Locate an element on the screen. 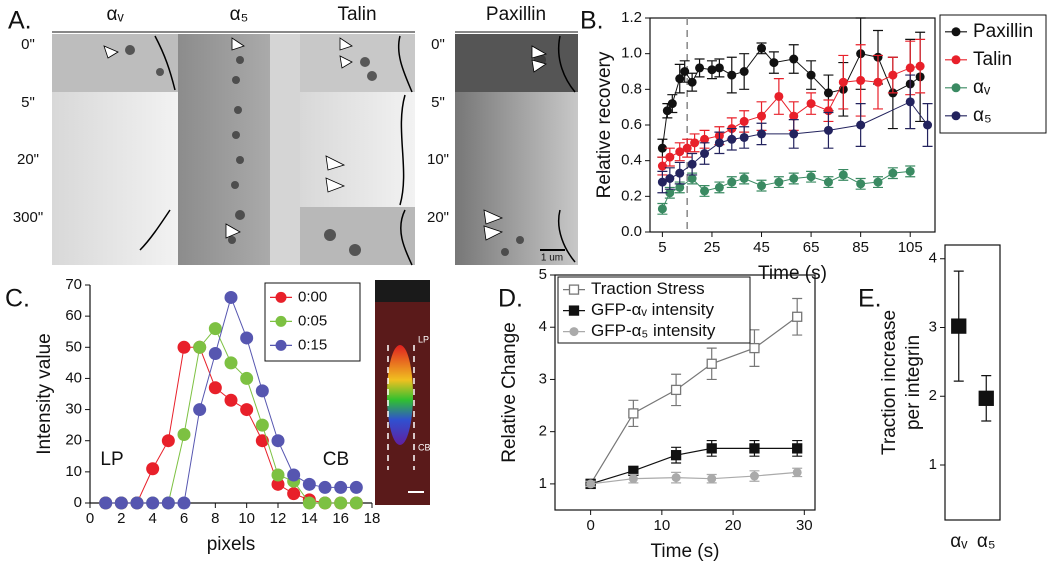 This screenshot has height=575, width=1050. x-tick-label: 16 is located at coordinates (340, 518).